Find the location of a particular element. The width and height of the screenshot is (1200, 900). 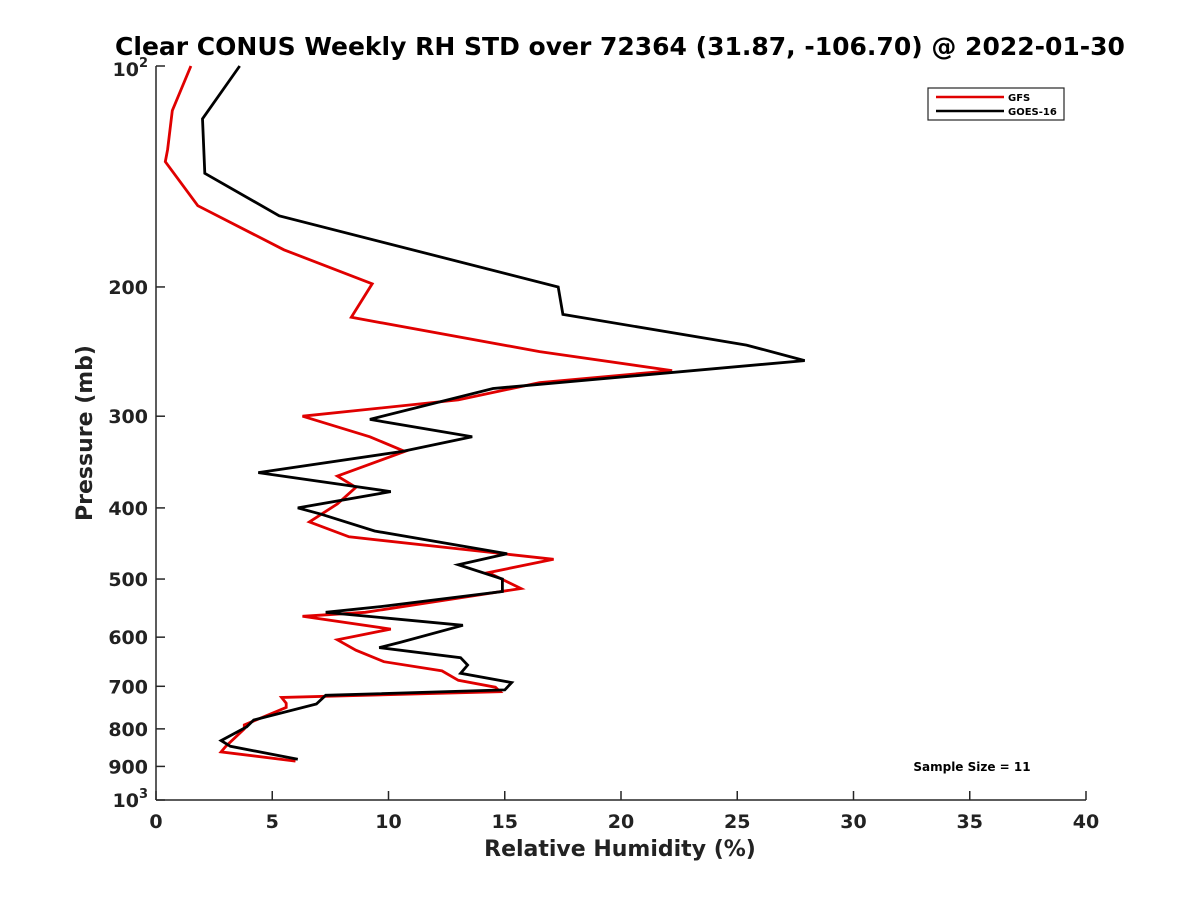

y-tick-label: 500 is located at coordinates (128, 580).